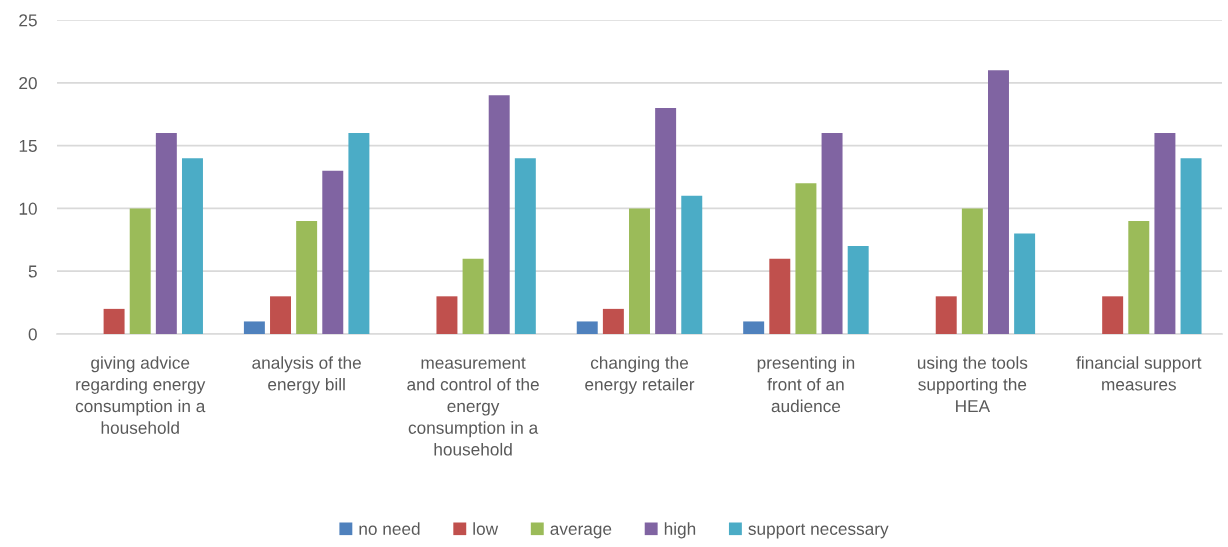 The height and width of the screenshot is (547, 1228). What do you see at coordinates (640, 375) in the screenshot?
I see `x-tick-label: changing the energy retailer` at bounding box center [640, 375].